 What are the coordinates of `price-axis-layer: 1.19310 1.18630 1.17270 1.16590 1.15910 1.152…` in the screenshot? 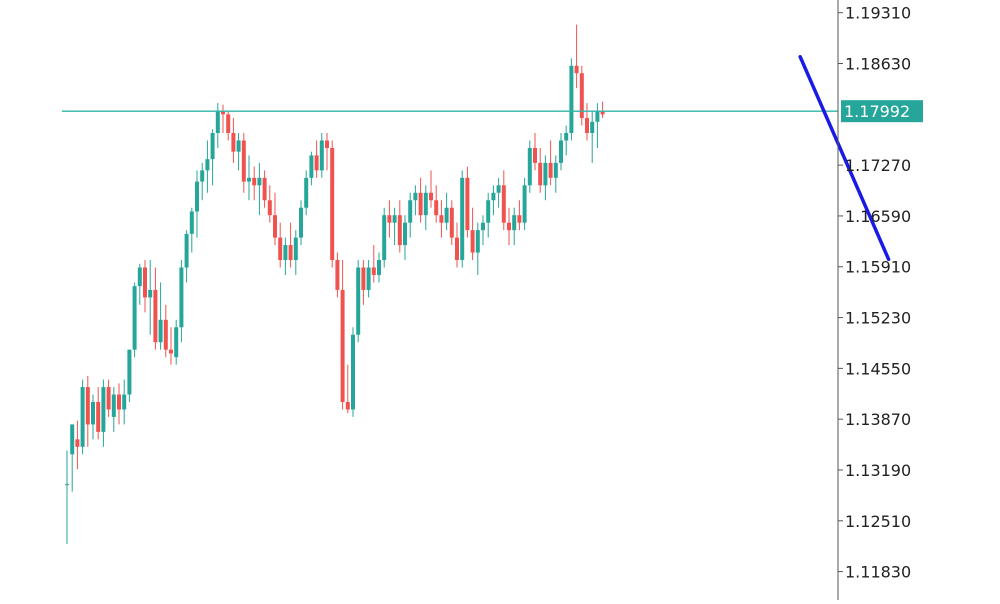 It's located at (874, 293).